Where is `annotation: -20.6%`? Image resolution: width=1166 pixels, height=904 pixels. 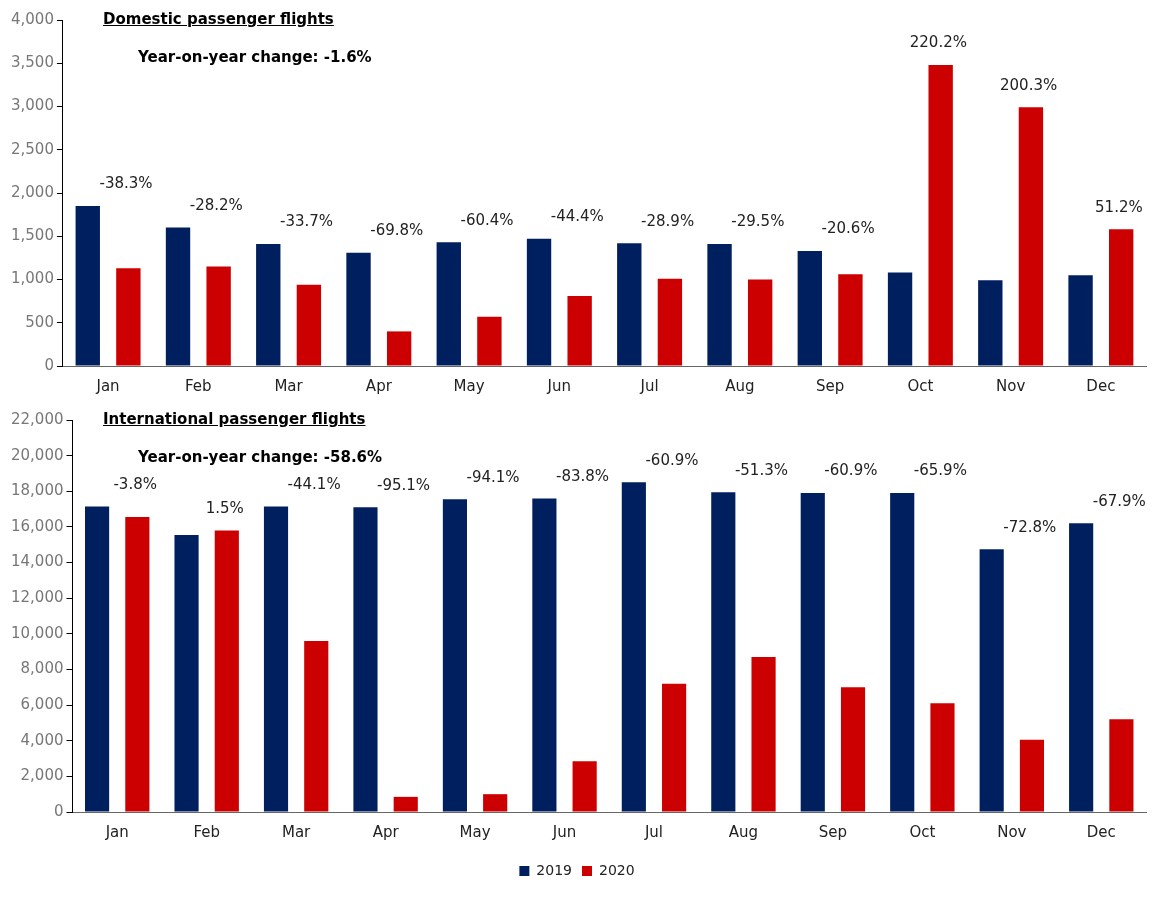
annotation: -20.6% is located at coordinates (848, 228).